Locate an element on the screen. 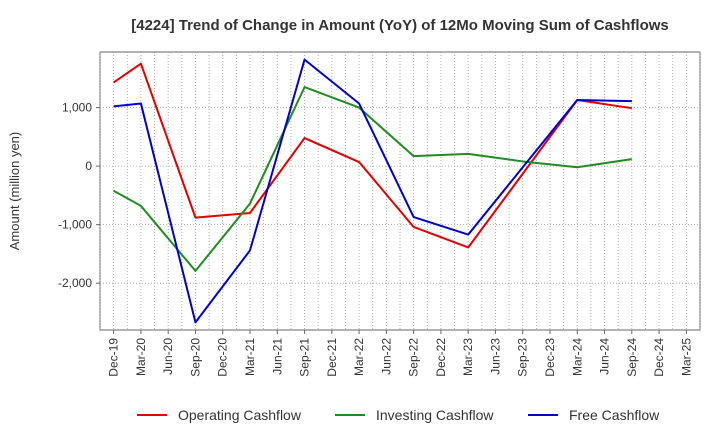 The image size is (720, 440). legend-label: Investing Cashflow is located at coordinates (435, 415).